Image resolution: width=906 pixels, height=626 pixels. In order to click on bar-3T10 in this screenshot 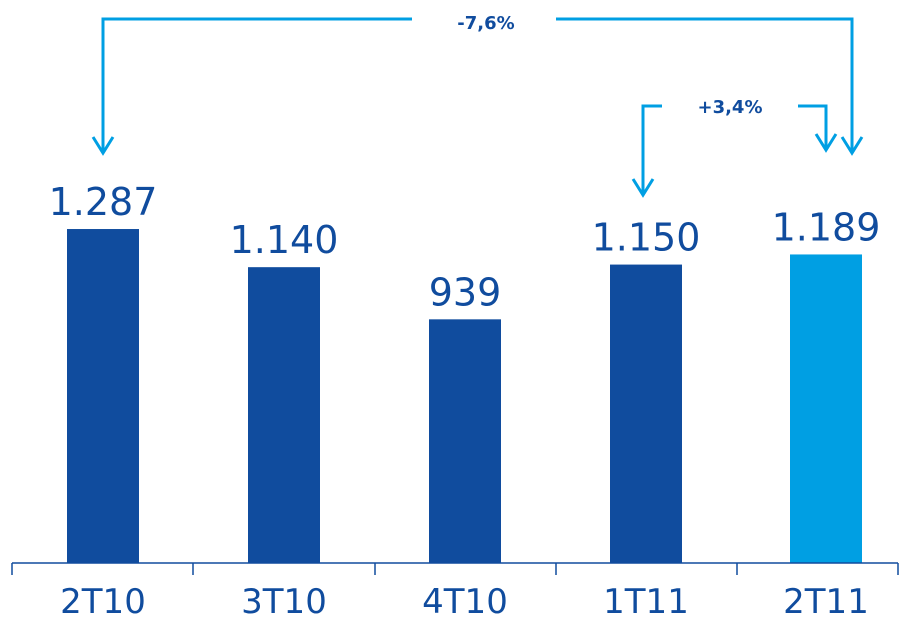, I will do `click(284, 415)`.